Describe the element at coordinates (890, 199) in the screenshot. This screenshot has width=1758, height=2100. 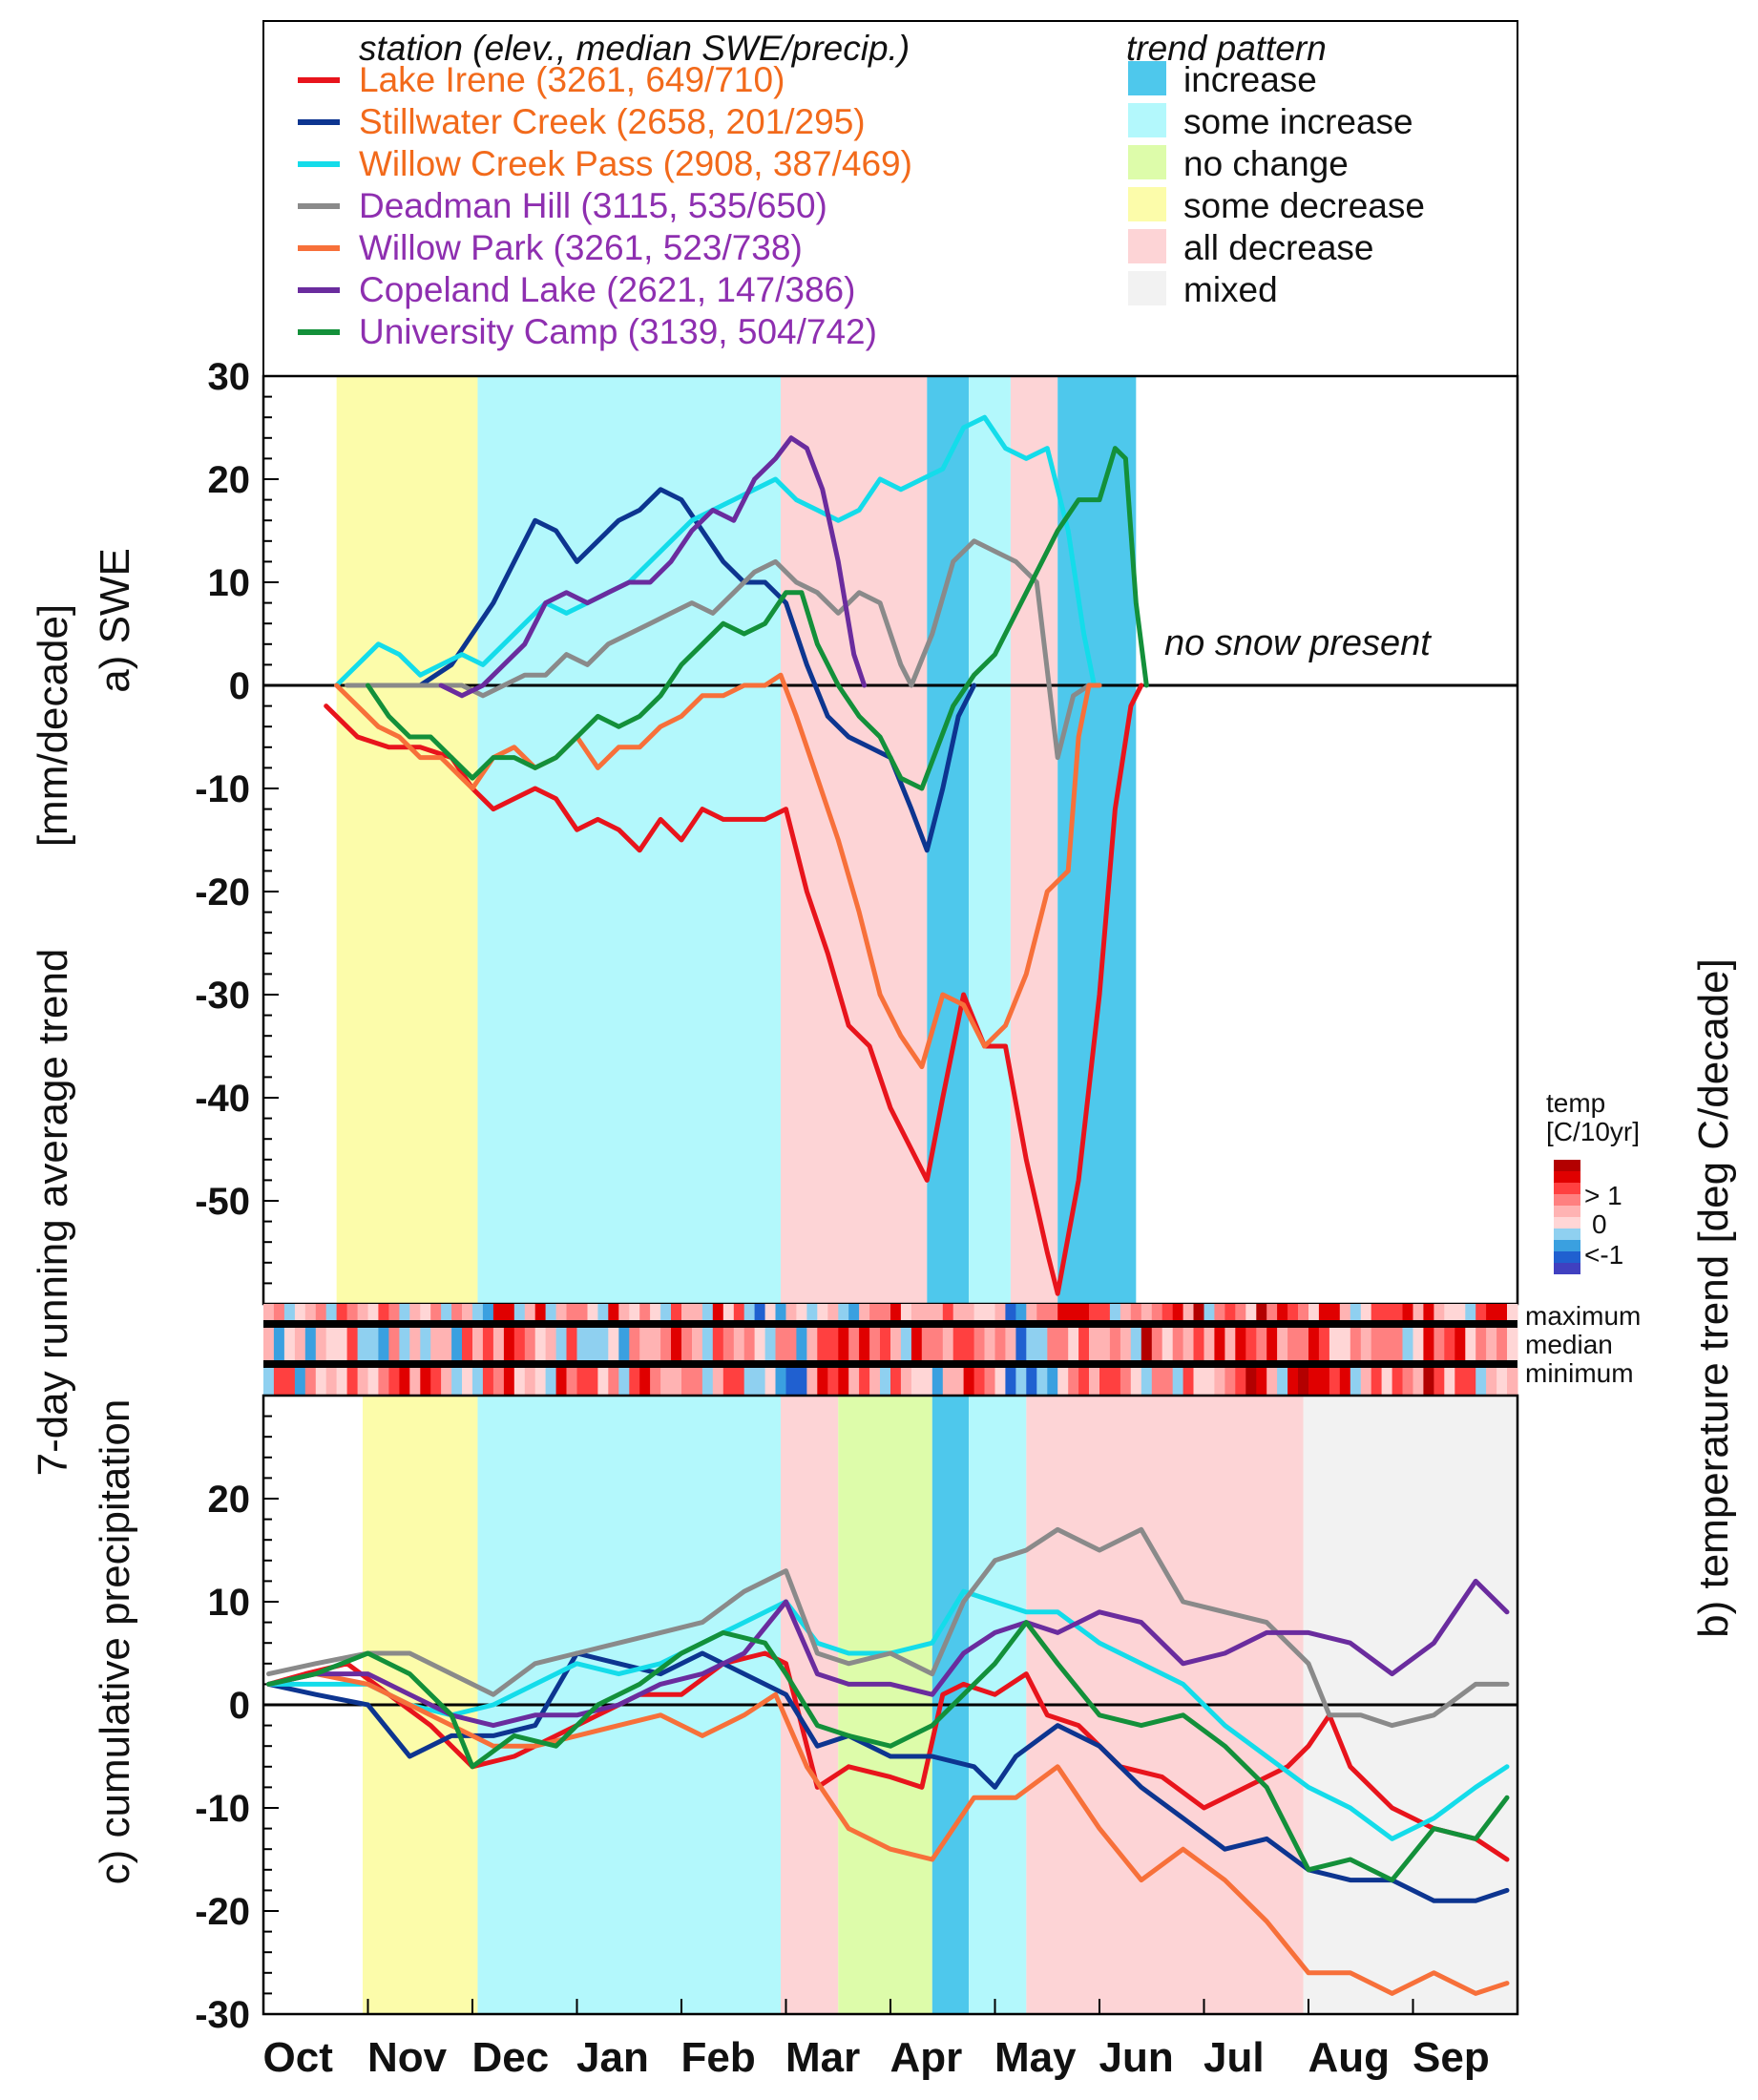
I see `legend-box` at that location.